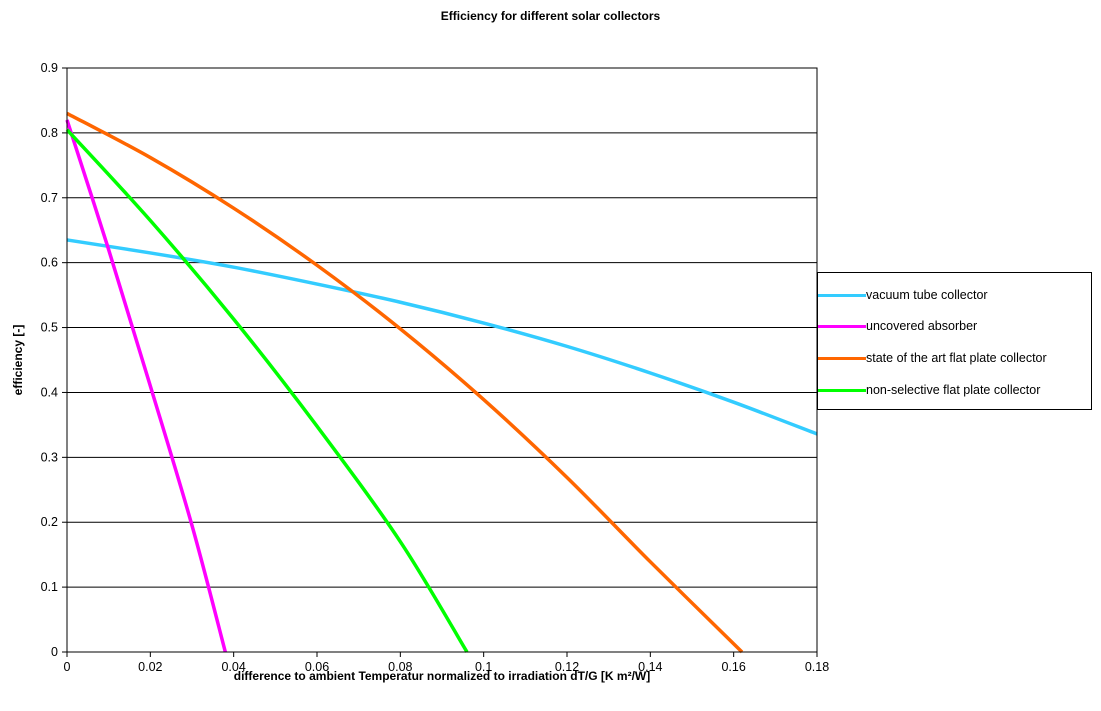 Image resolution: width=1101 pixels, height=711 pixels. Describe the element at coordinates (922, 326) in the screenshot. I see `legend-label: uncovered absorber` at that location.